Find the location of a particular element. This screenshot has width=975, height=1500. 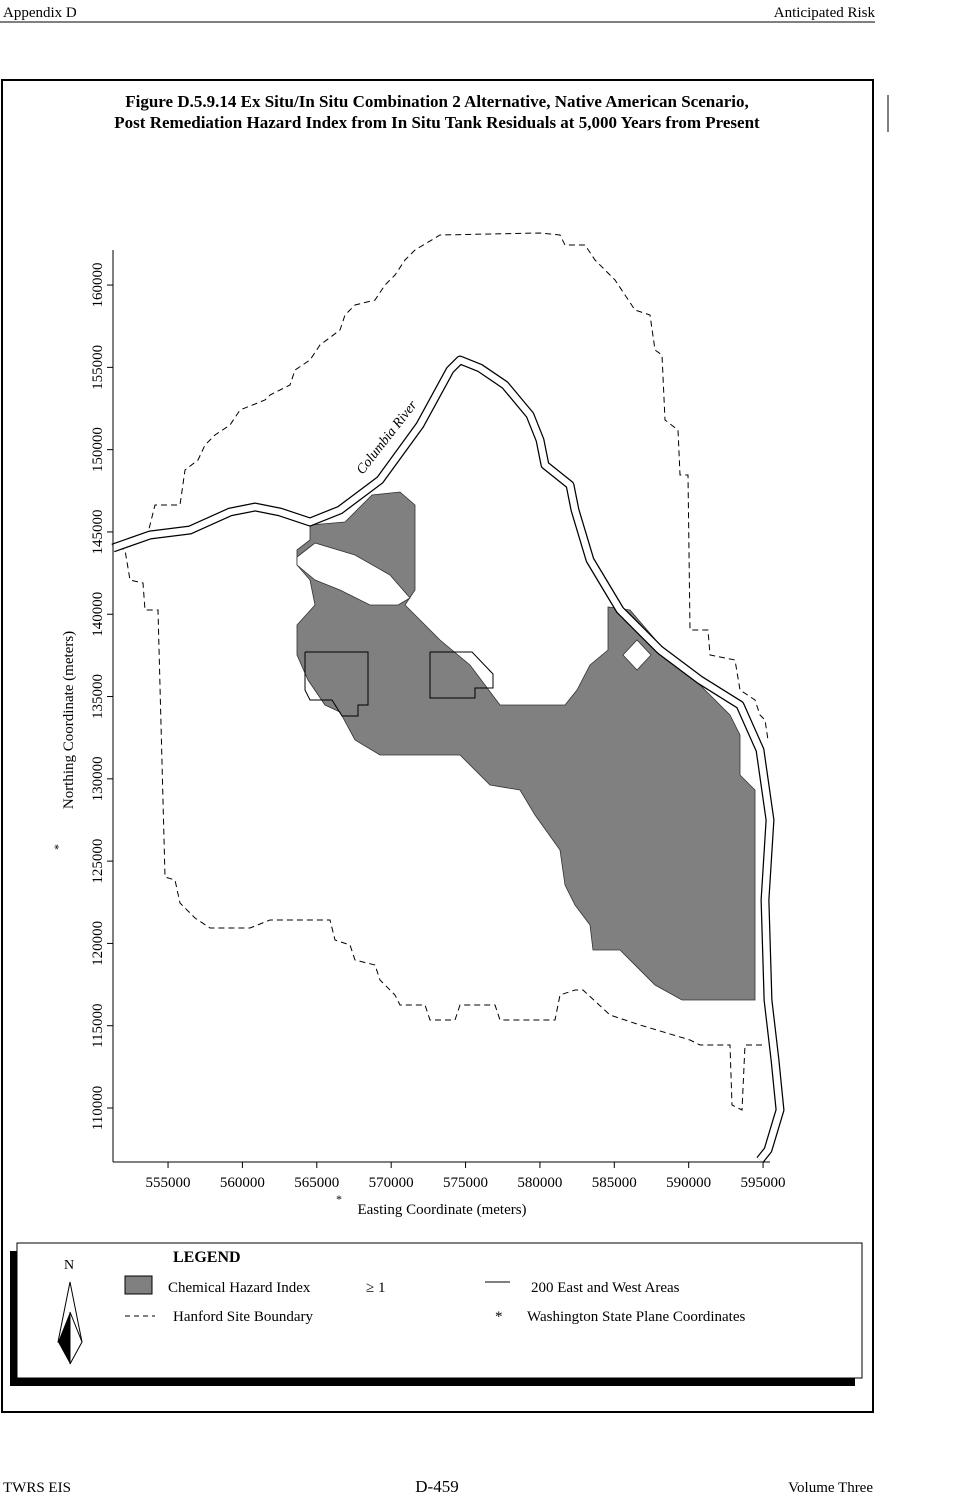

x-tick-label: 580000 is located at coordinates (539, 1183).